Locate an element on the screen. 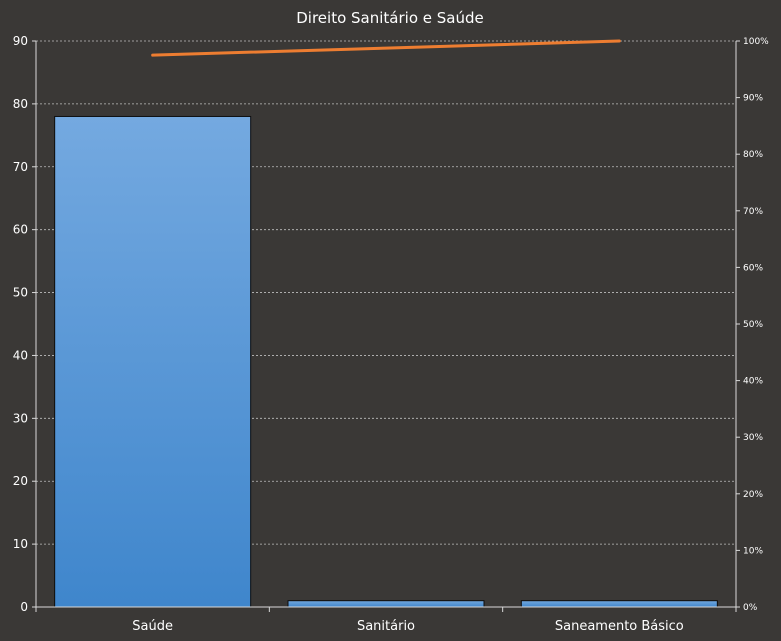 The height and width of the screenshot is (641, 781). y2-tick-label: 20% is located at coordinates (753, 495).